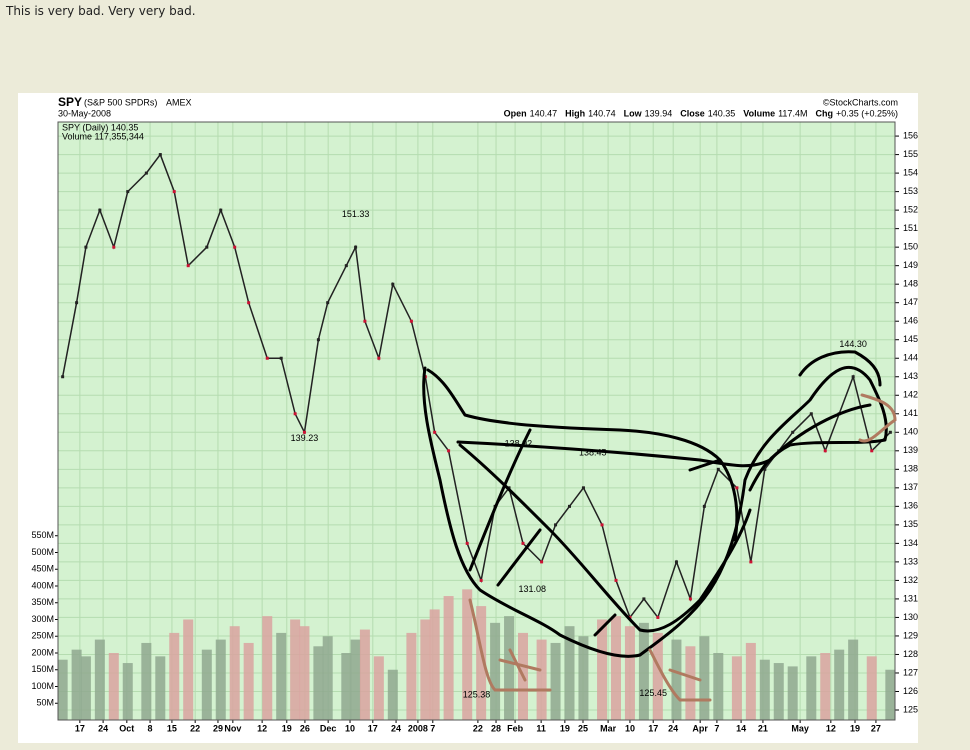  What do you see at coordinates (910, 580) in the screenshot?
I see `y-tick-label: 132` at bounding box center [910, 580].